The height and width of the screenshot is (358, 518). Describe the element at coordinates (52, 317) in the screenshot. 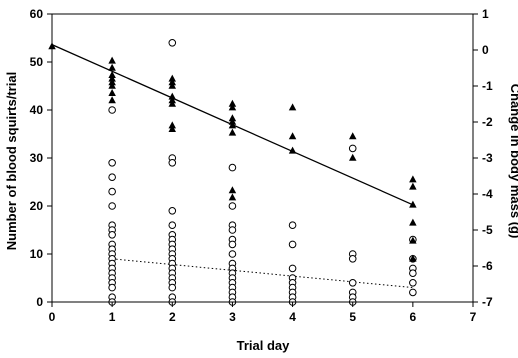

I see `x-tick-label: 0` at that location.